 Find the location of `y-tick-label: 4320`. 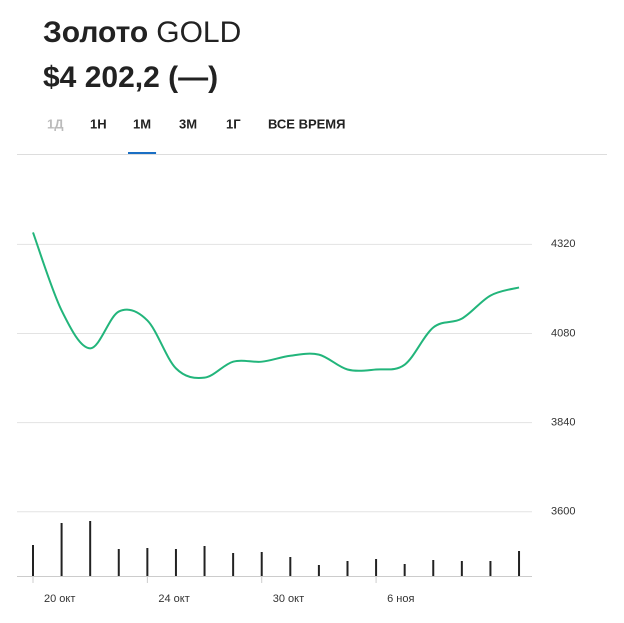

y-tick-label: 4320 is located at coordinates (563, 244).